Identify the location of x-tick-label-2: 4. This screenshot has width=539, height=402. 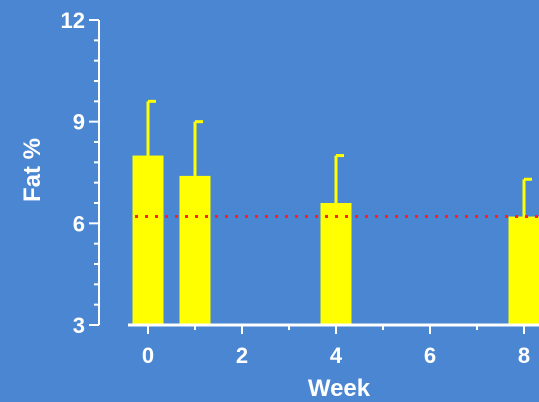
(336, 355).